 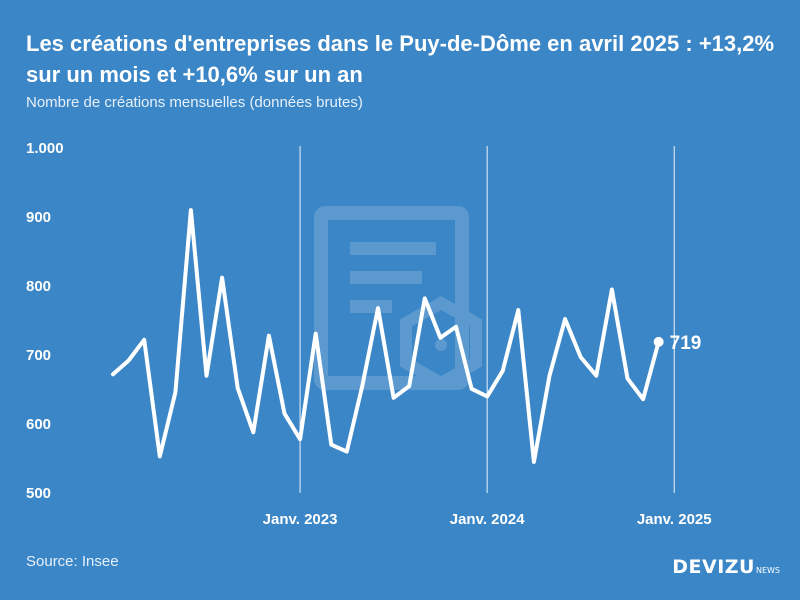 I want to click on brand-suffix: NEWS, so click(x=767, y=570).